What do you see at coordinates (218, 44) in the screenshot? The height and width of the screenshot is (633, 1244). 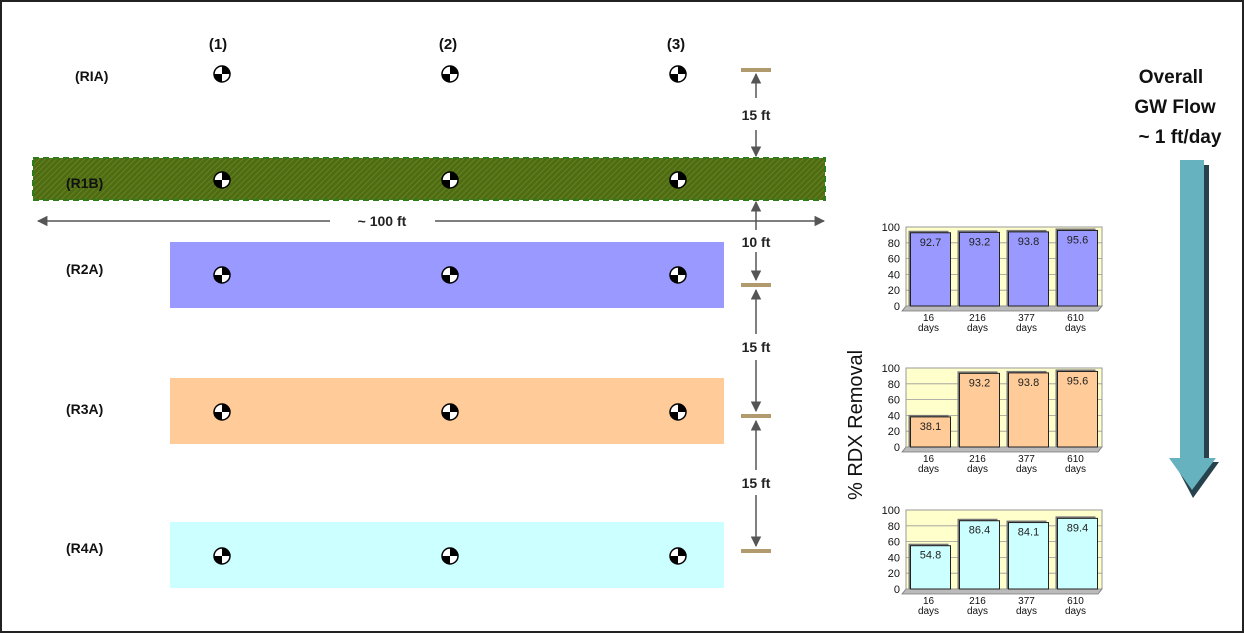 I see `column-header-1: (1)` at bounding box center [218, 44].